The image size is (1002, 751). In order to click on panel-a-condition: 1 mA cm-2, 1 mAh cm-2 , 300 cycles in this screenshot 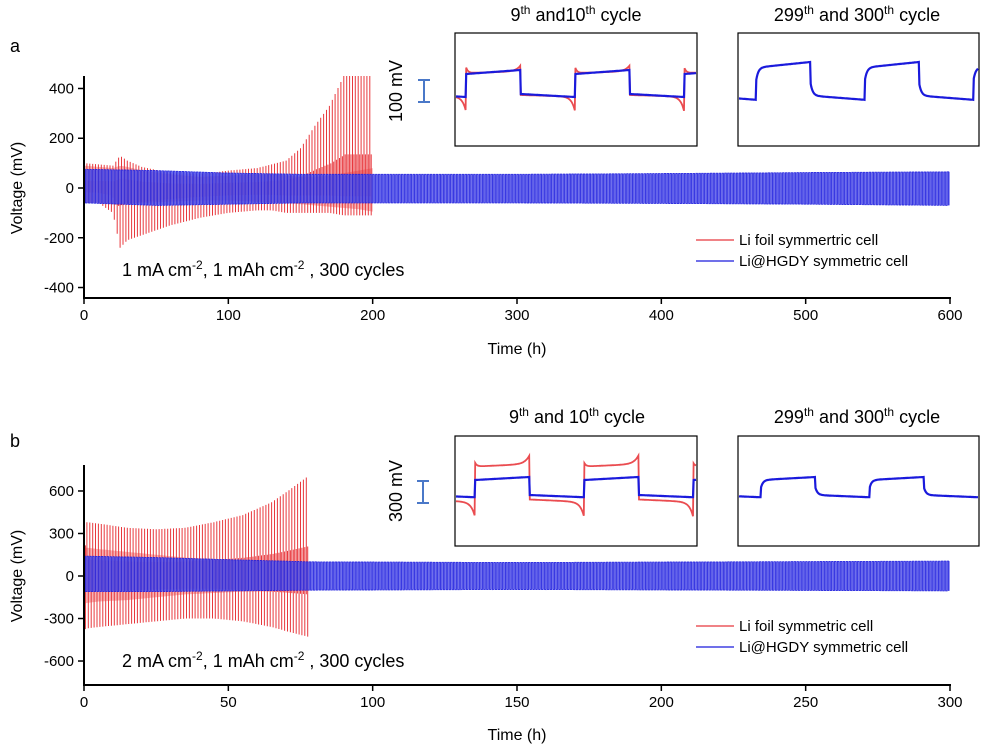, I will do `click(263, 269)`.